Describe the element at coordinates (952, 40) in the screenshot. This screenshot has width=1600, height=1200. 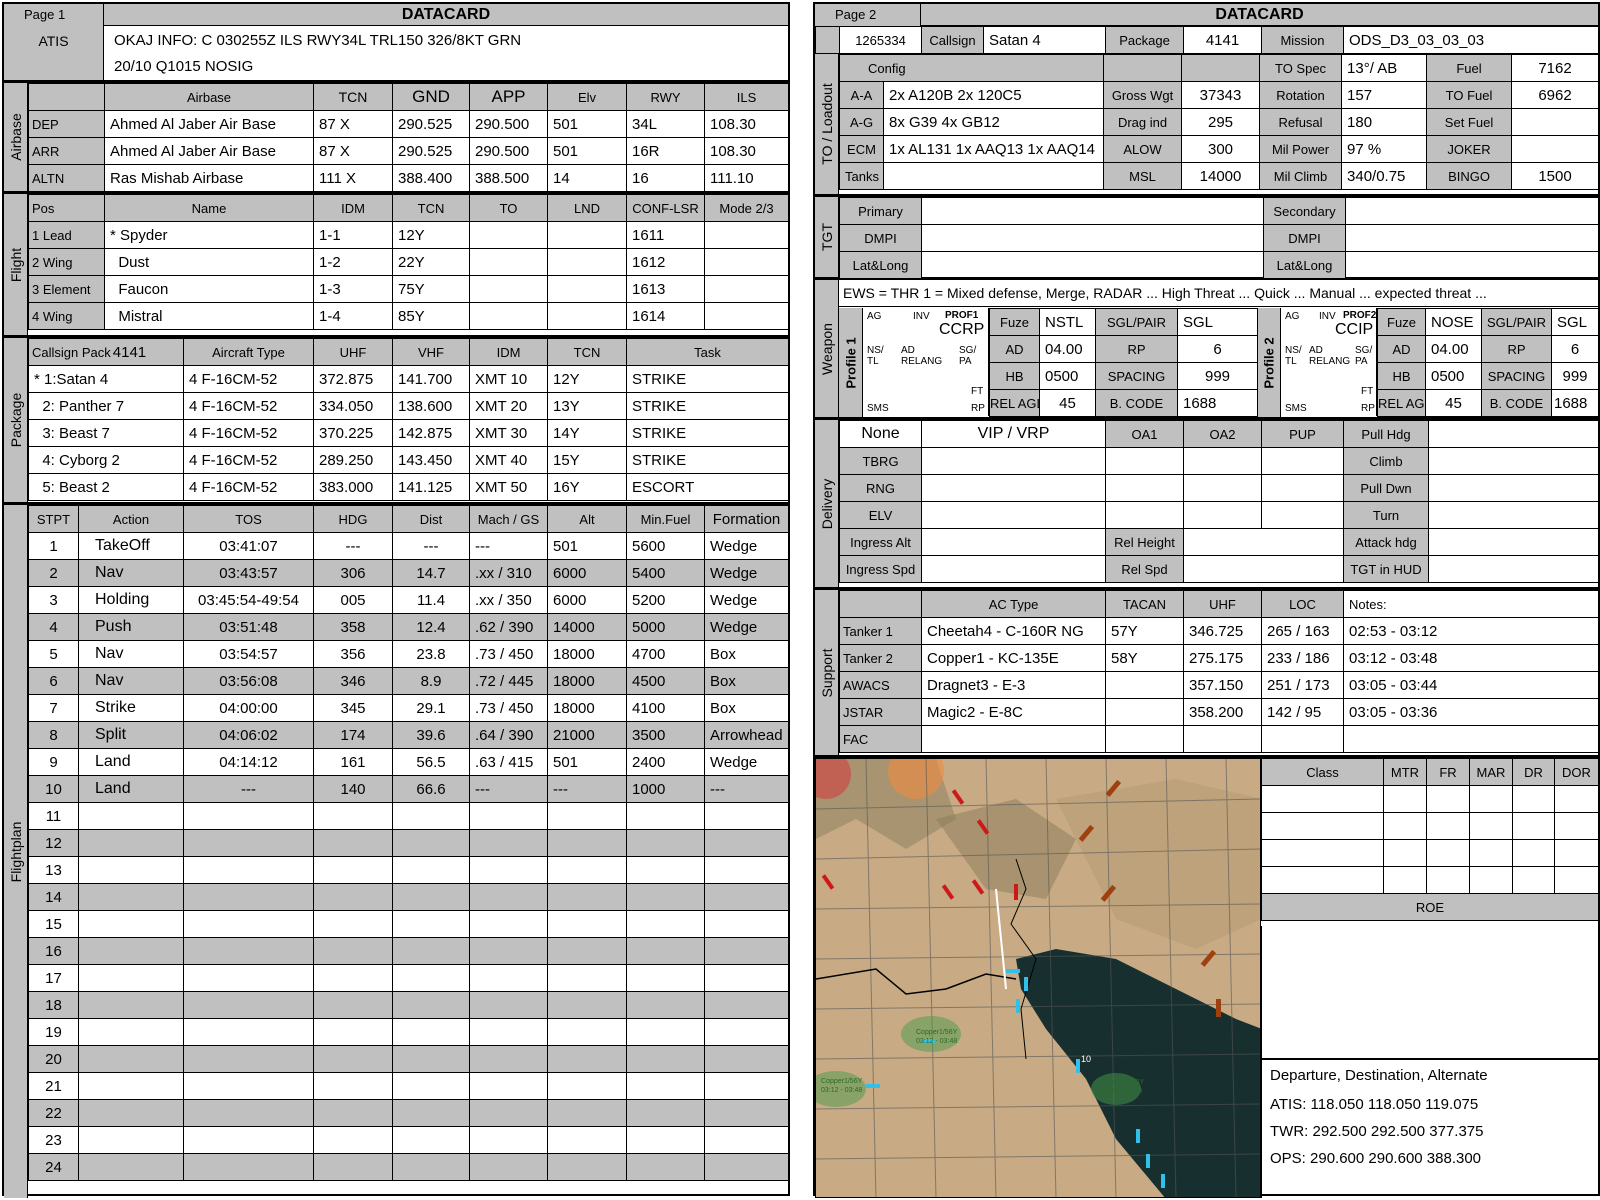
I see `callsign-label: Callsign` at that location.